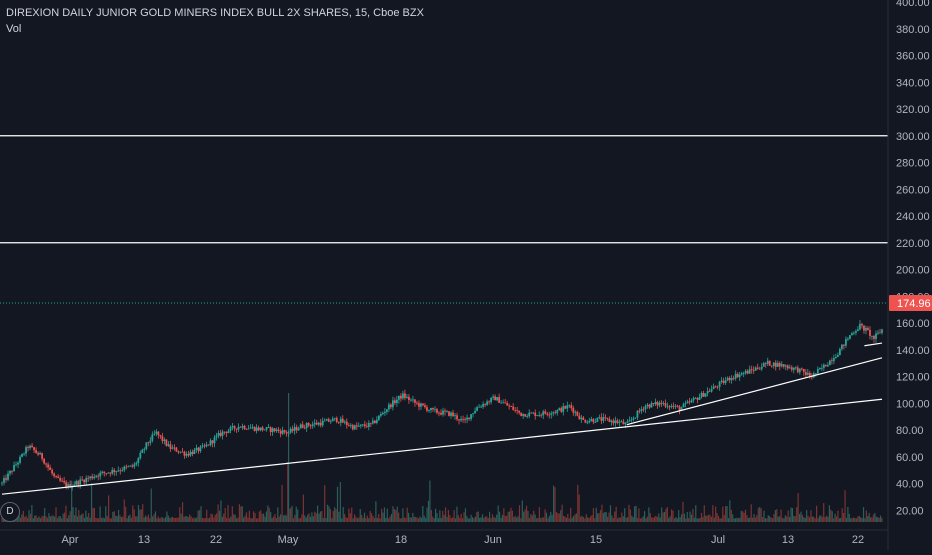  What do you see at coordinates (913, 164) in the screenshot?
I see `price-tick-label: 280.00` at bounding box center [913, 164].